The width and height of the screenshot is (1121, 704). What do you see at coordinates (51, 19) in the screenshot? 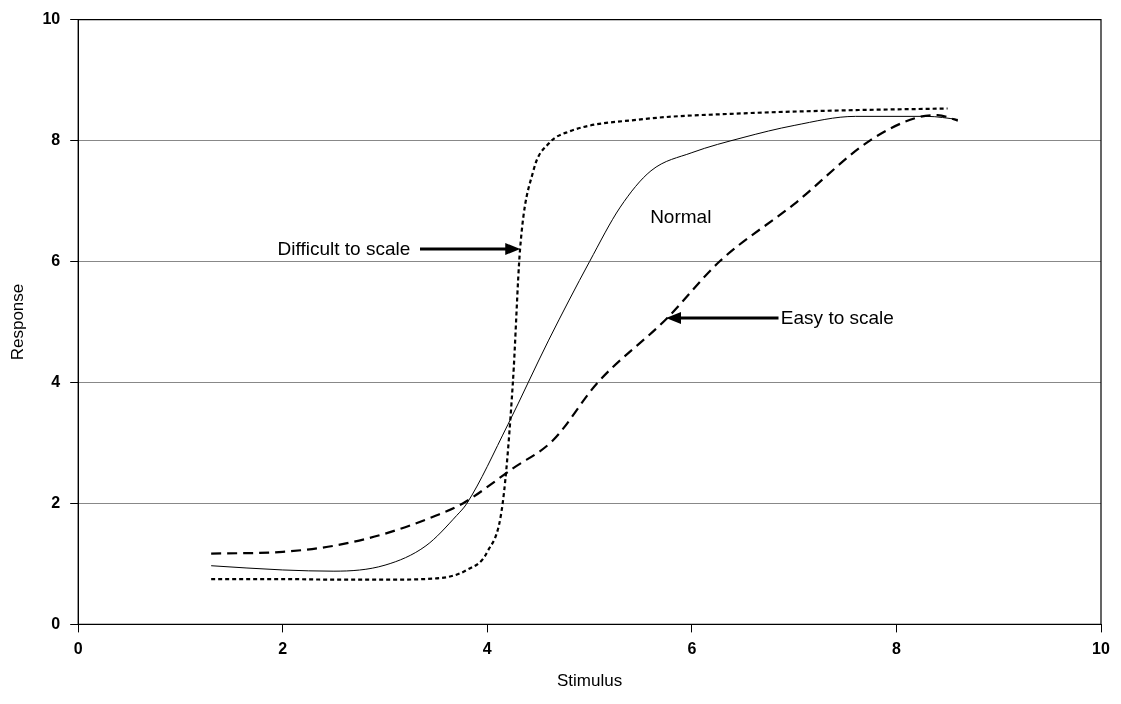
I see `y-tick-label: 10` at bounding box center [51, 19].